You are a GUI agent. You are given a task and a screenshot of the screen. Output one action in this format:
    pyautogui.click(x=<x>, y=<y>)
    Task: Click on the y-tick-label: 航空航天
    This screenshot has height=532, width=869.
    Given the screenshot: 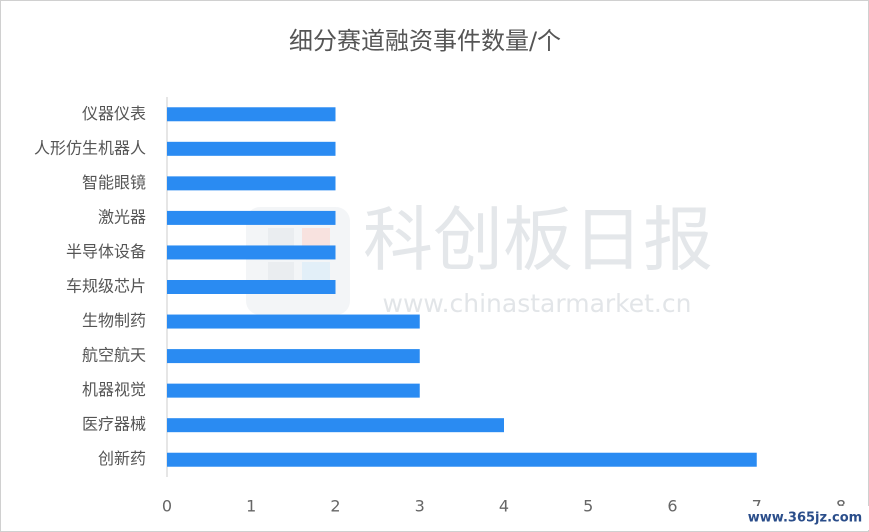 What is the action you would take?
    pyautogui.click(x=114, y=355)
    